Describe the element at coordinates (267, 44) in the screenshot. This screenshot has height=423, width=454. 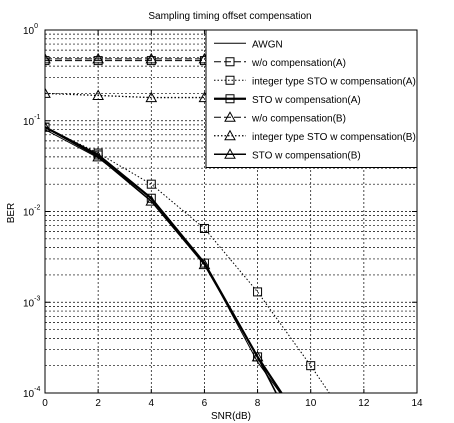
I see `legend-label: AWGN` at that location.